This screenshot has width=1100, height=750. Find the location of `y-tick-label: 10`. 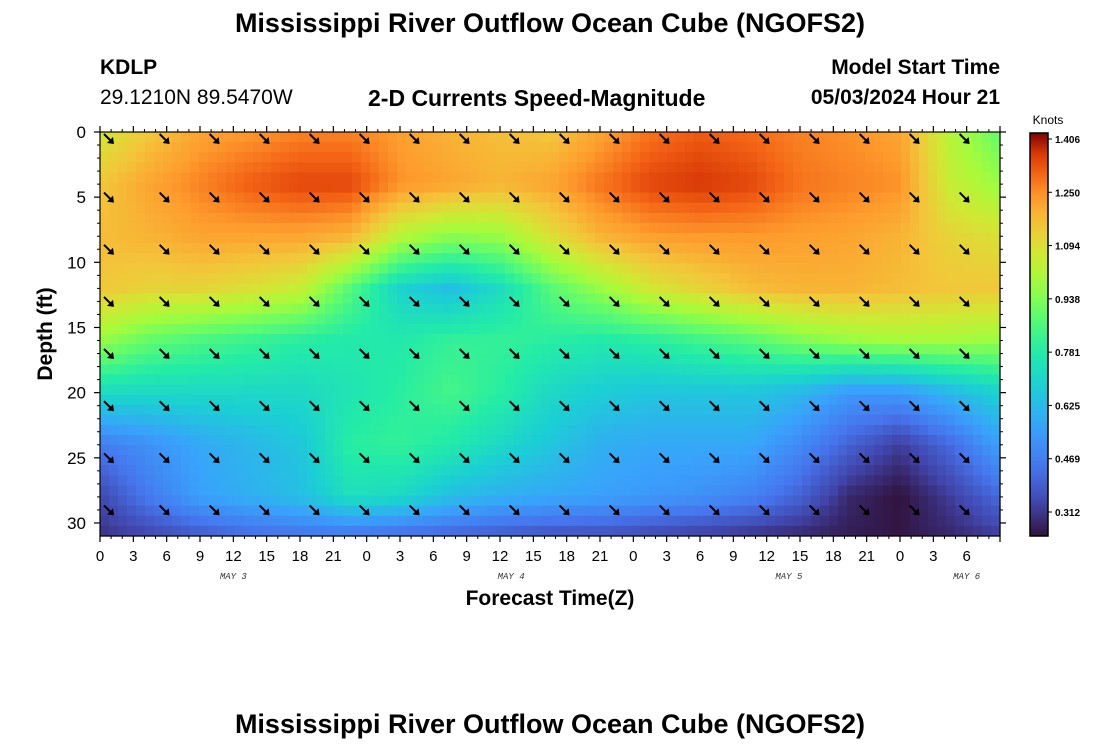

y-tick-label: 10 is located at coordinates (76, 262).